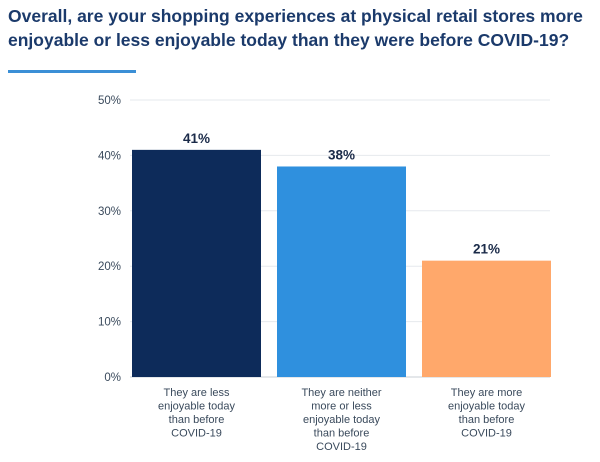 This screenshot has width=600, height=462. Describe the element at coordinates (109, 212) in the screenshot. I see `y-tick-label: 30%` at that location.